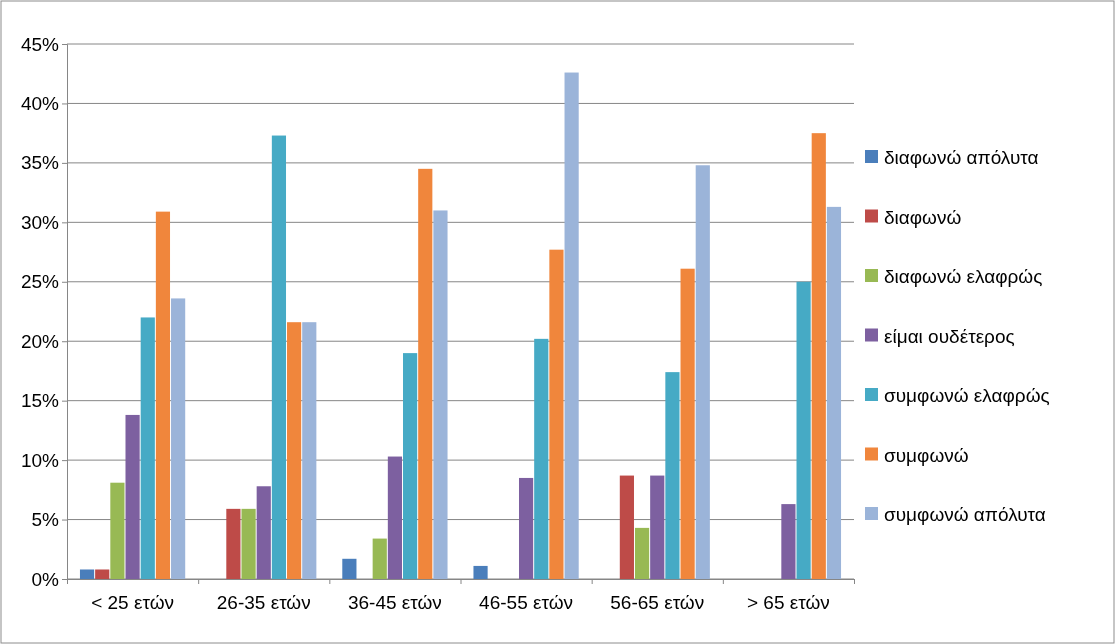 This screenshot has width=1115, height=644. What do you see at coordinates (963, 276) in the screenshot?
I see `legend-label: διαφωνώ ελαφρώς` at bounding box center [963, 276].